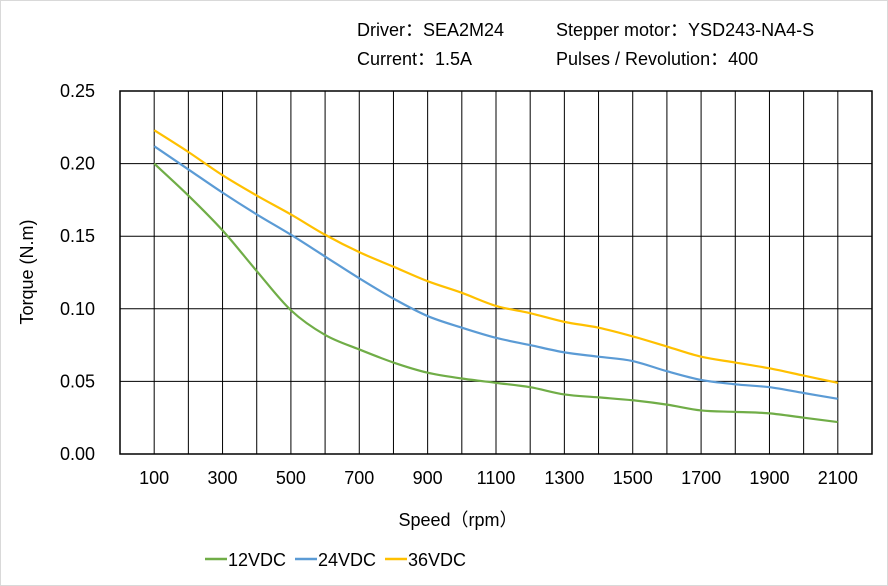 The width and height of the screenshot is (888, 586). Describe the element at coordinates (154, 478) in the screenshot. I see `x-tick-label: 100` at that location.